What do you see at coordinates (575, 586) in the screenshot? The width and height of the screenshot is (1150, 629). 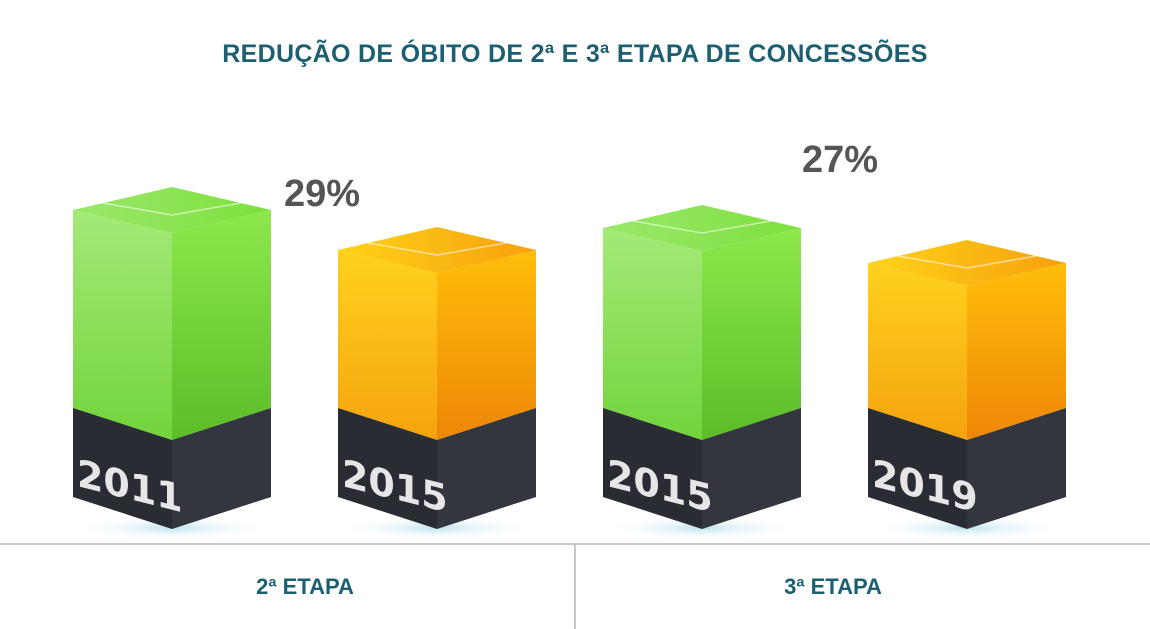 I see `divider-vertical` at bounding box center [575, 586].